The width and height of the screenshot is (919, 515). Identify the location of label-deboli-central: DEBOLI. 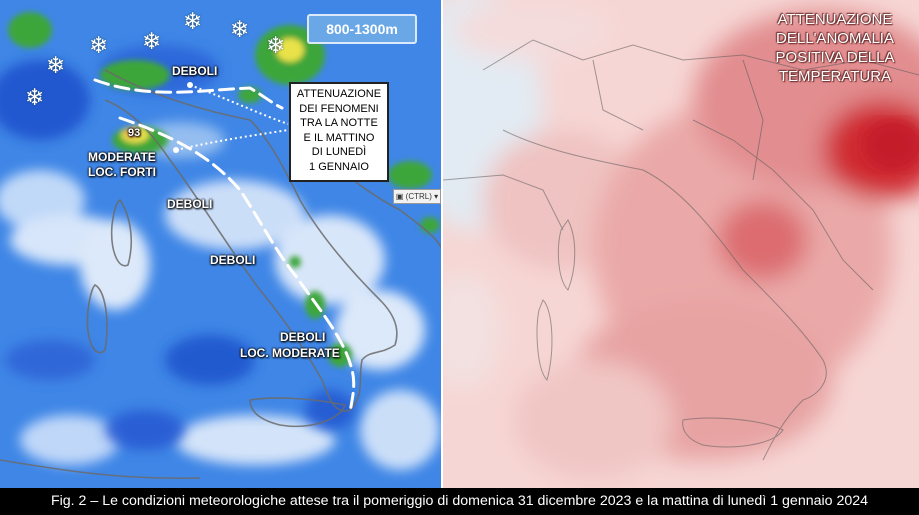
(233, 260).